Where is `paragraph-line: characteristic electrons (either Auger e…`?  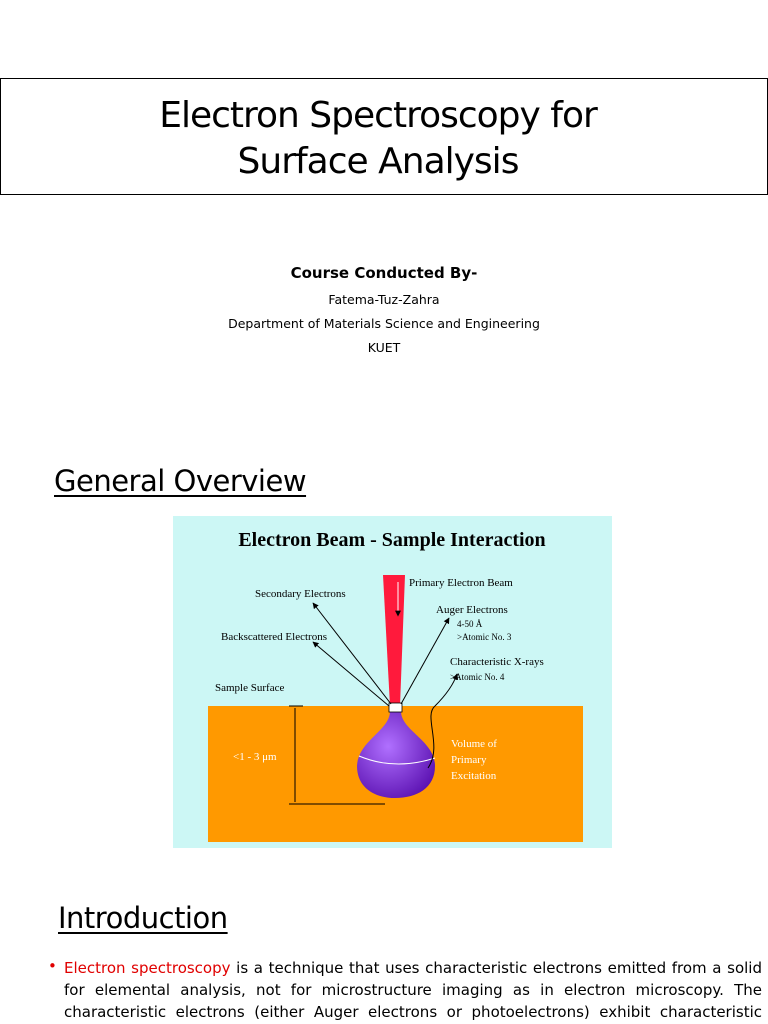 paragraph-line: characteristic electrons (either Auger e… is located at coordinates (413, 1012).